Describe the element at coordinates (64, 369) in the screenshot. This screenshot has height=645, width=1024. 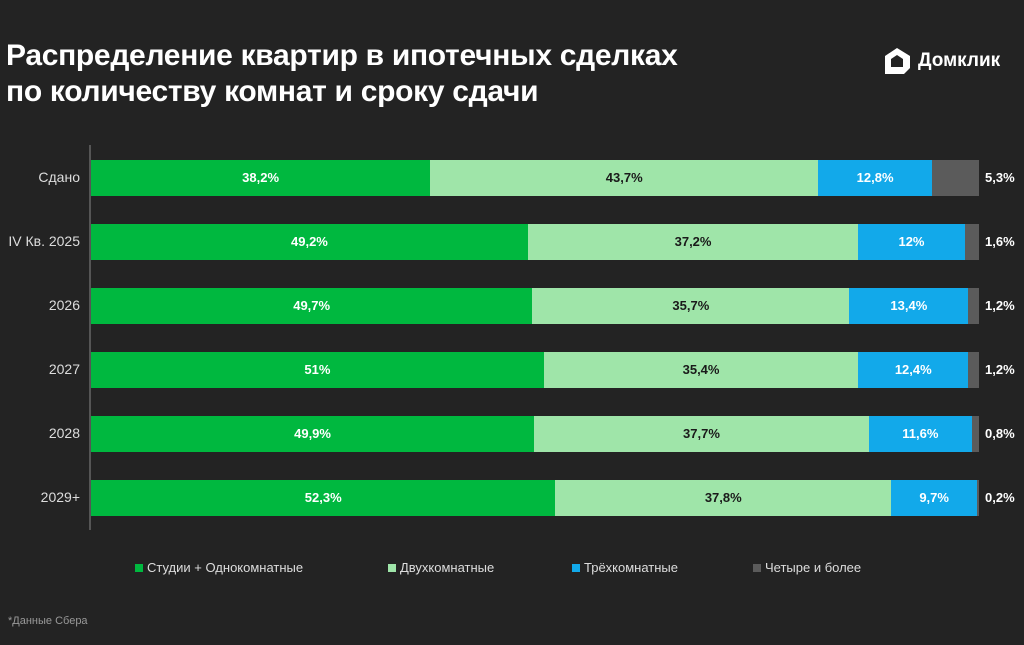
I see `category-label: 2027` at that location.